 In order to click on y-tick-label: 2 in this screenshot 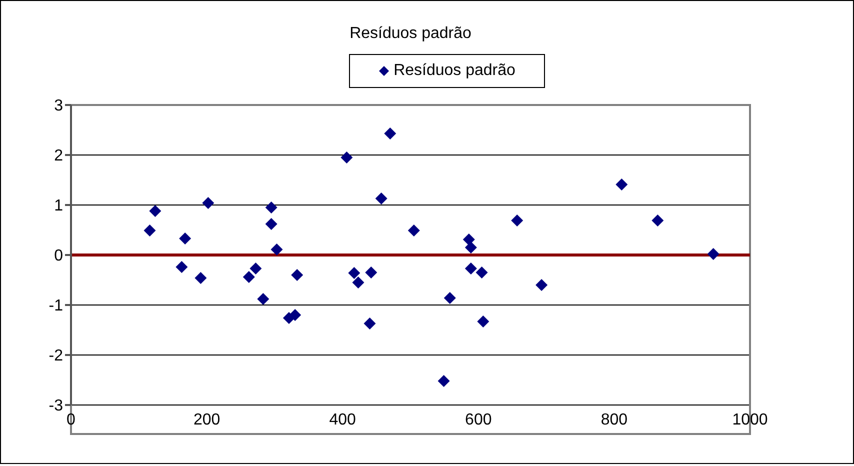, I will do `click(59, 156)`.